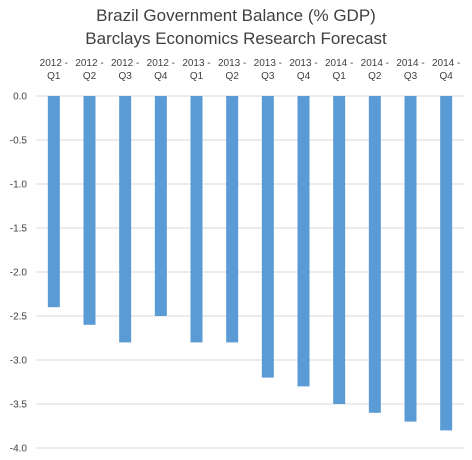  What do you see at coordinates (19, 317) in the screenshot?
I see `y-tick-label: -2.5` at bounding box center [19, 317].